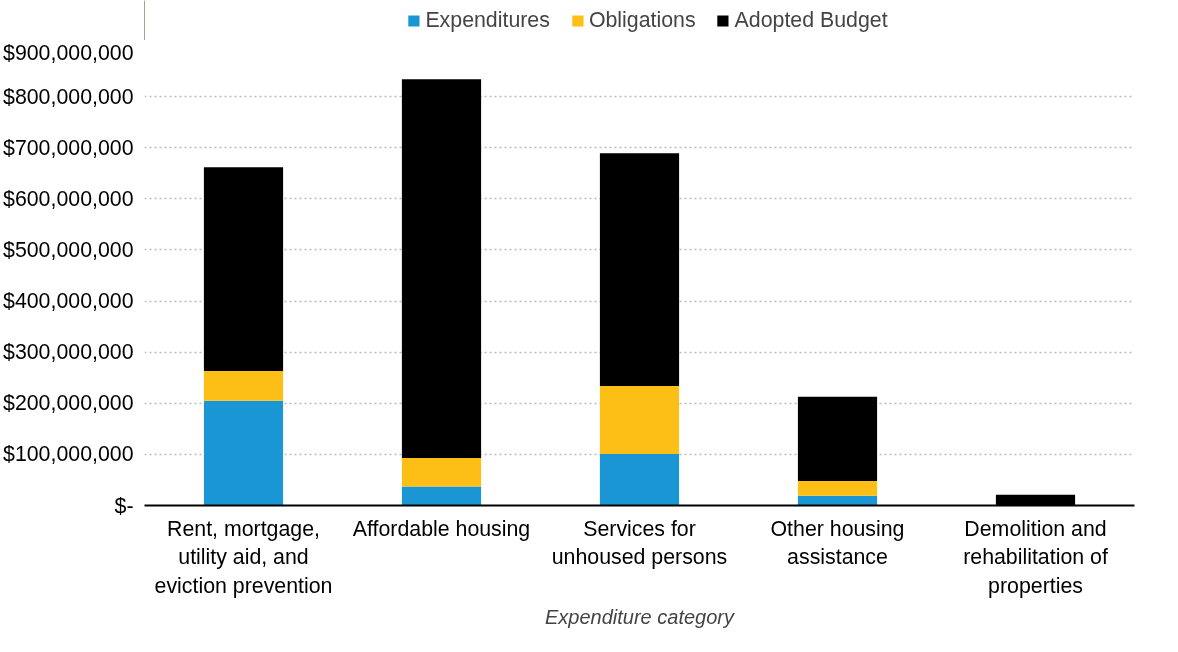  I want to click on y-tick-label: $-, so click(124, 505).